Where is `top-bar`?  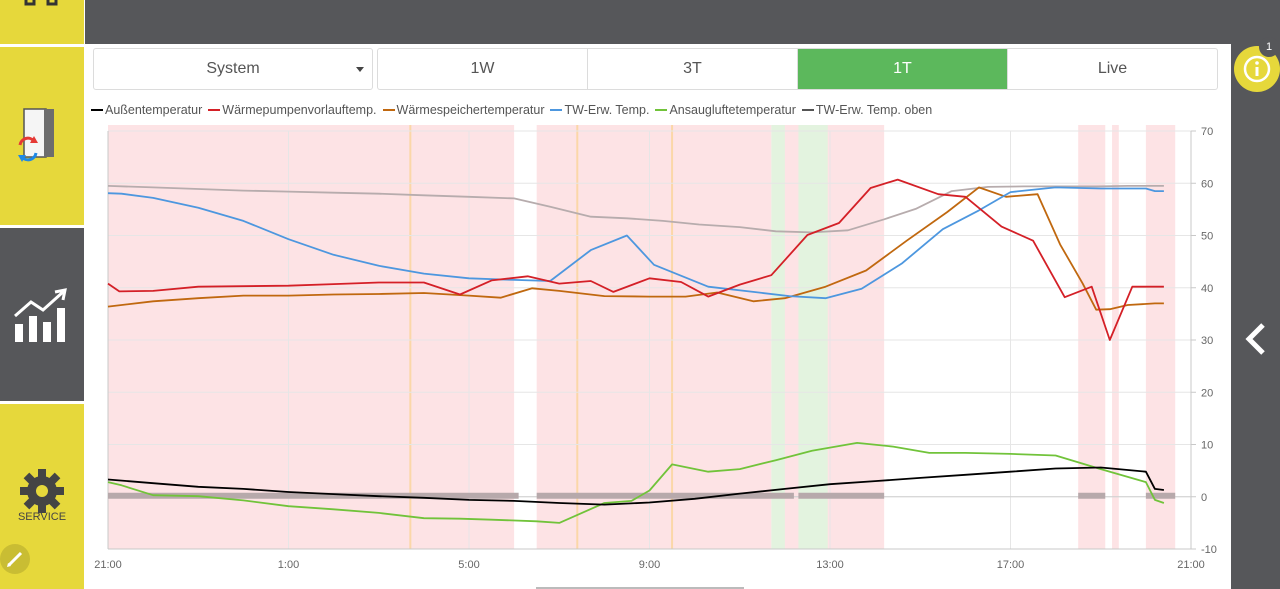
top-bar is located at coordinates (682, 22).